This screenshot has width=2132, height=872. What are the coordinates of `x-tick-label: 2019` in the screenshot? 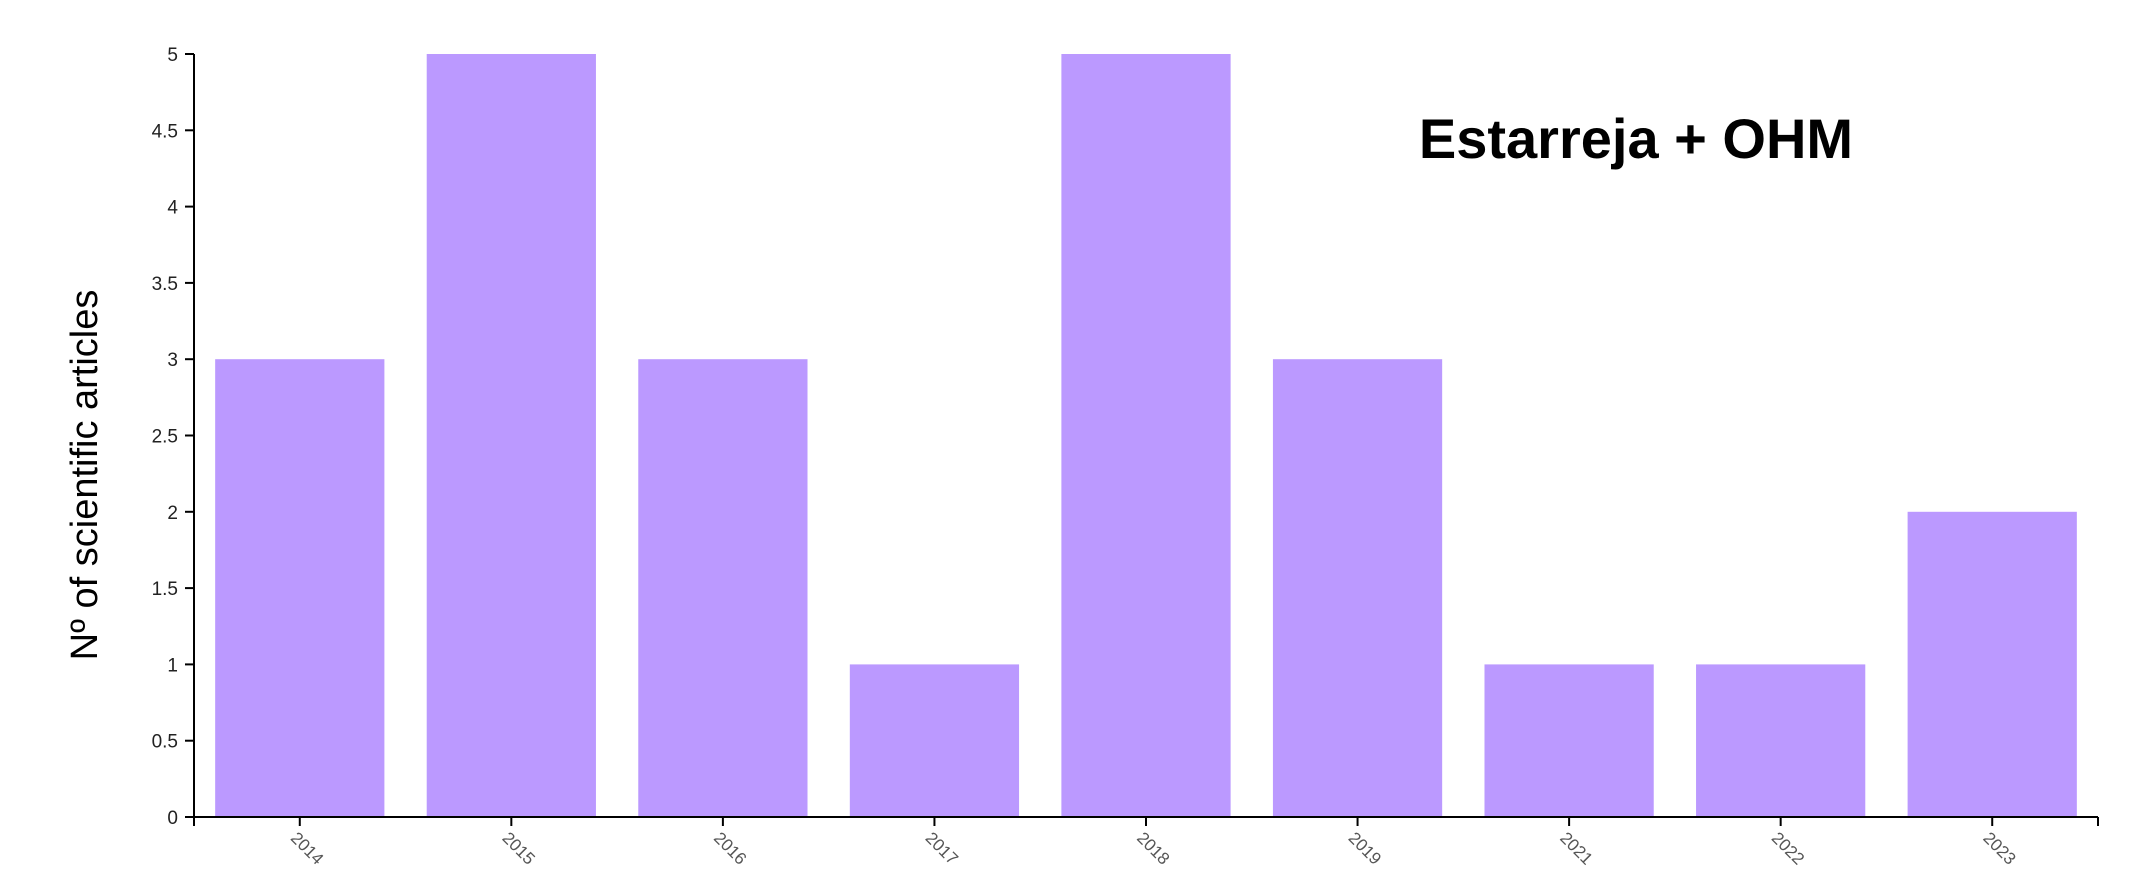 It's located at (1365, 847).